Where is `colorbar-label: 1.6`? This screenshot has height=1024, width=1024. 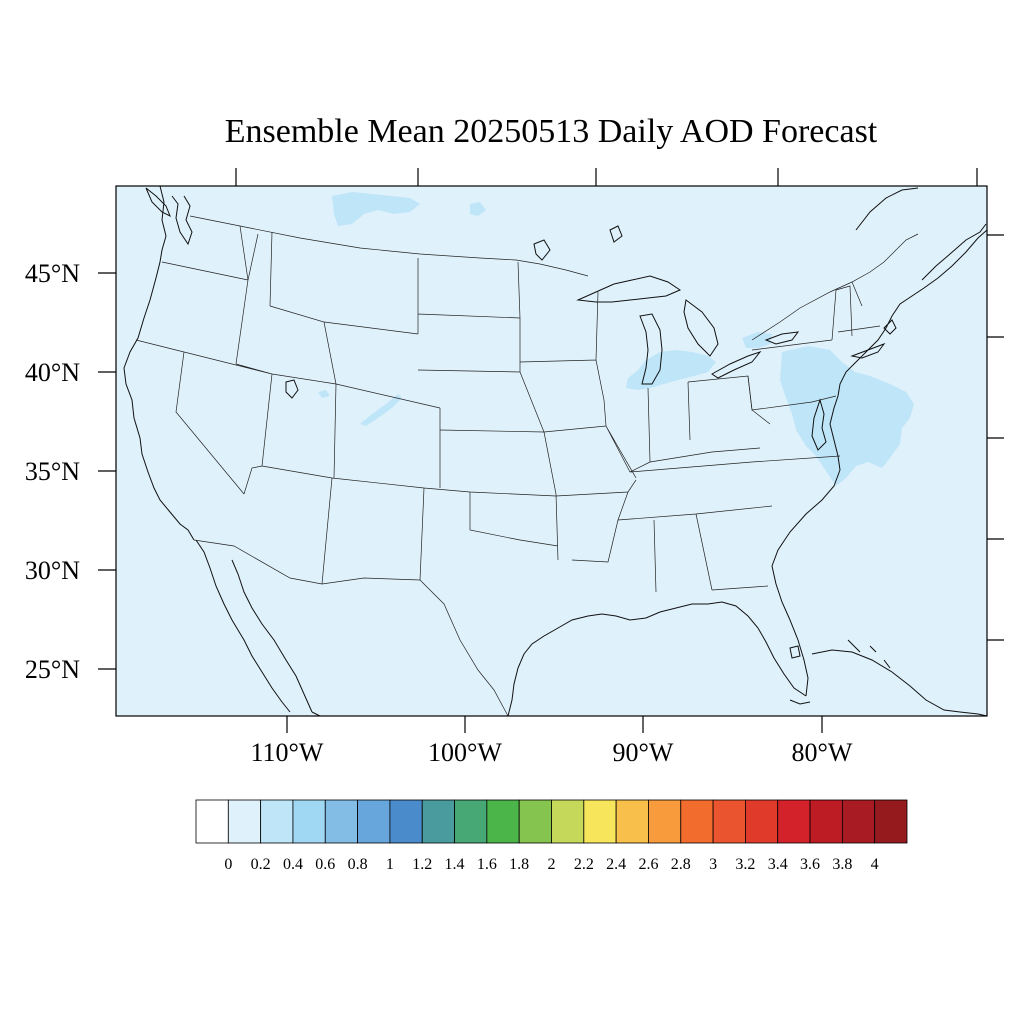
colorbar-label: 1.6 is located at coordinates (487, 864).